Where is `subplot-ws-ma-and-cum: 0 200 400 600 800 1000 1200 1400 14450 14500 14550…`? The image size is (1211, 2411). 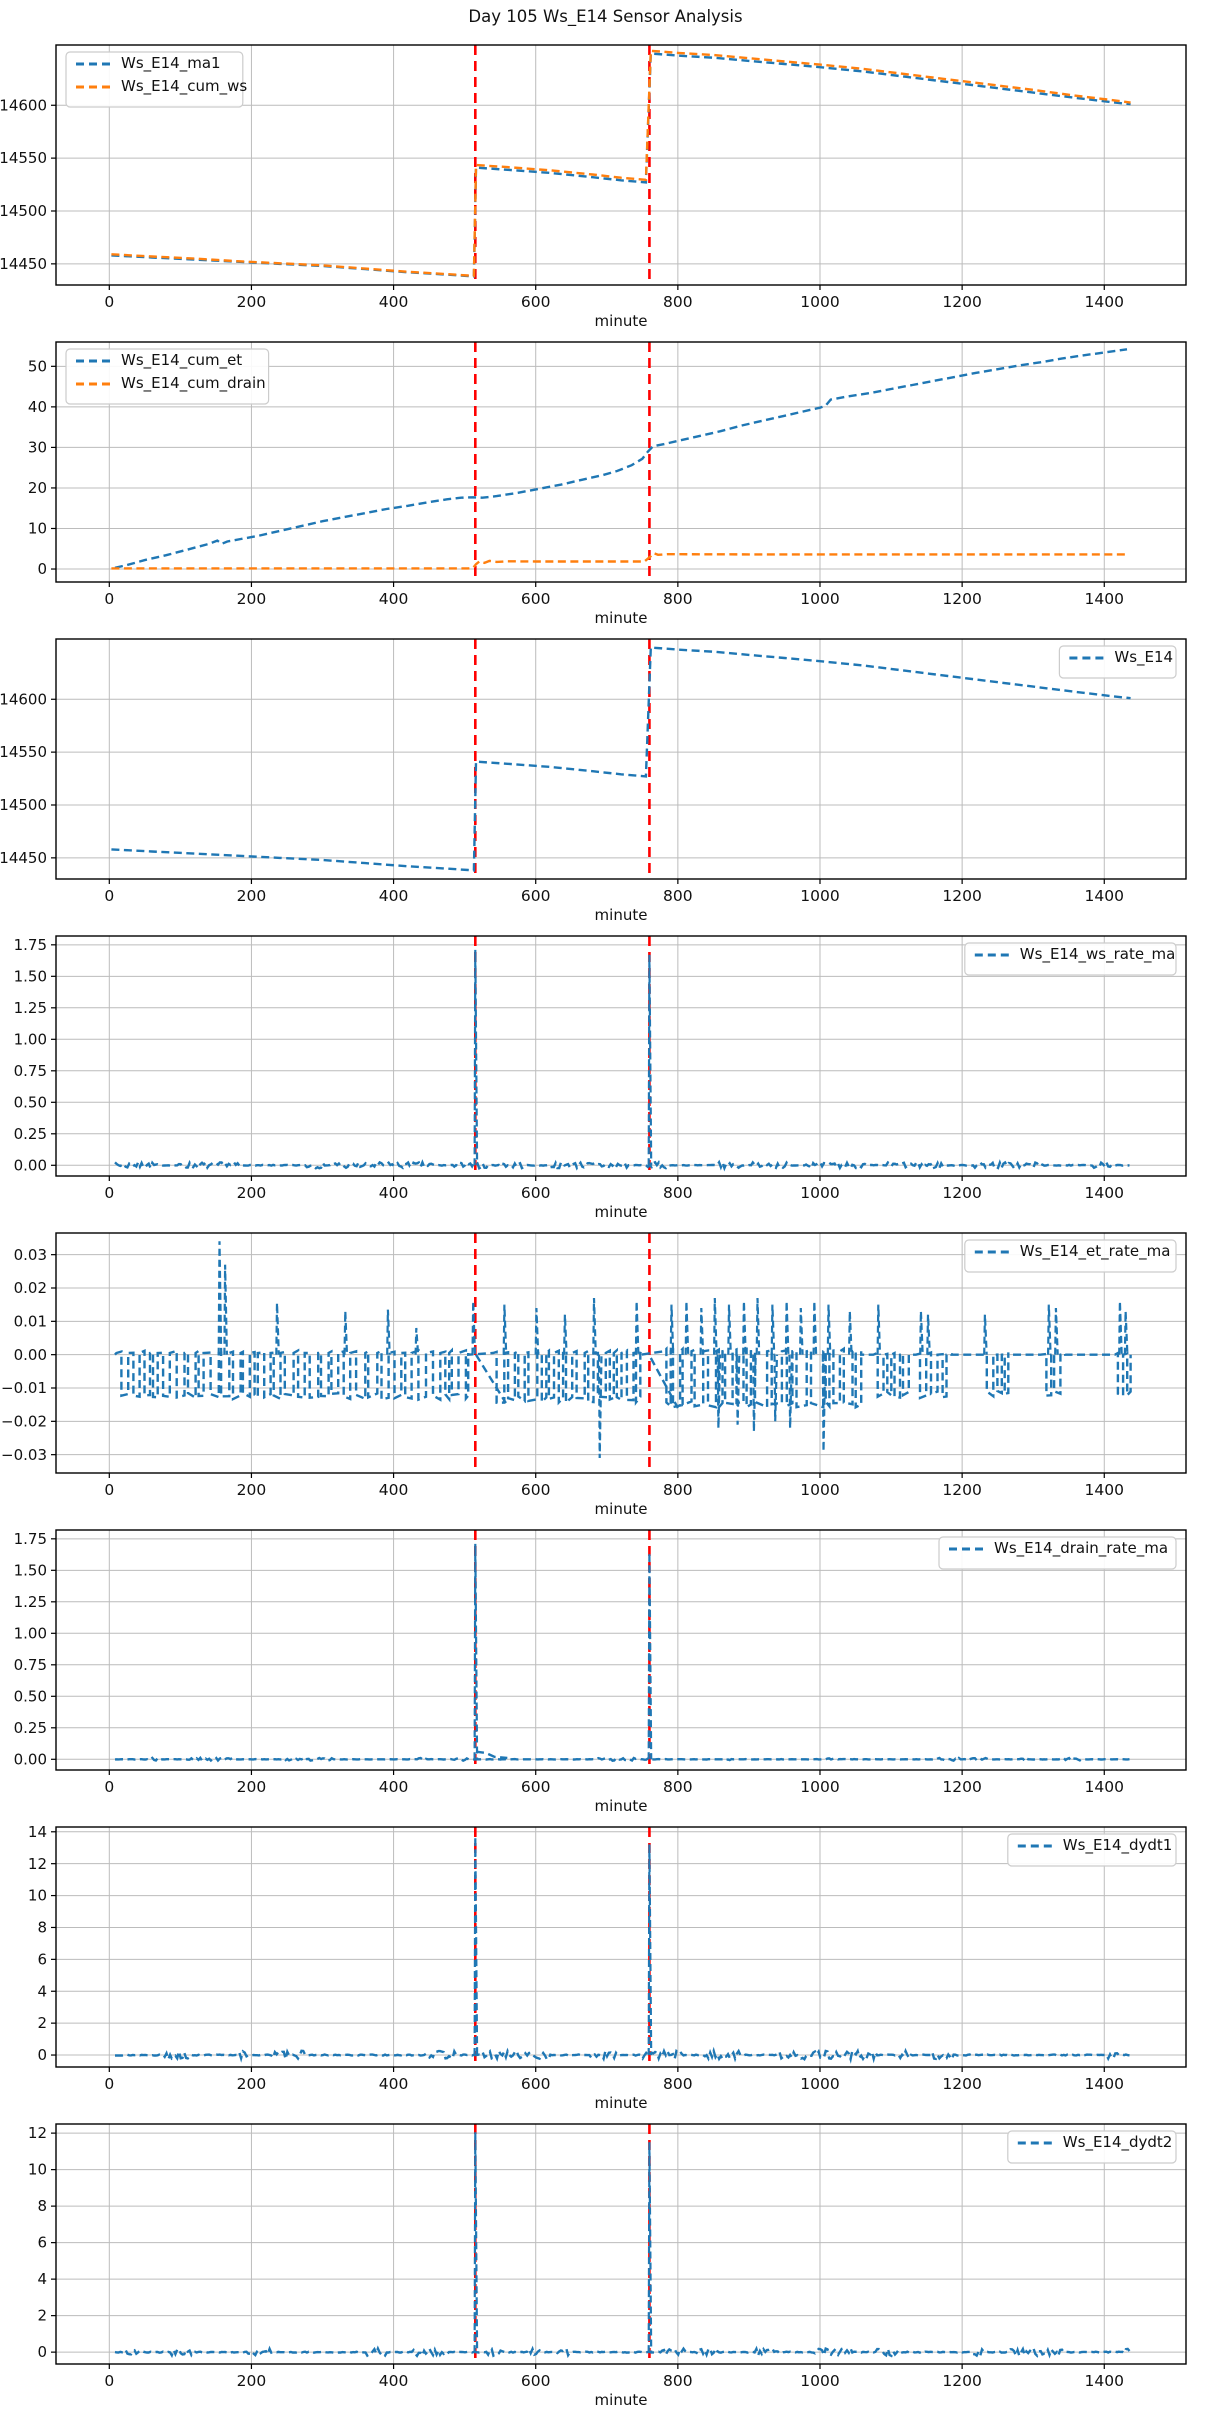 subplot-ws-ma-and-cum: 0 200 400 600 800 1000 1200 1400 14450 14500 14550… is located at coordinates (593, 187).